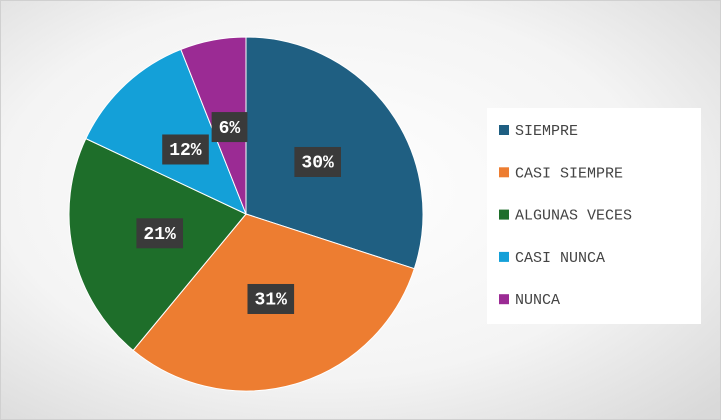 This screenshot has width=721, height=420. I want to click on data-label-text: 6%, so click(230, 129).